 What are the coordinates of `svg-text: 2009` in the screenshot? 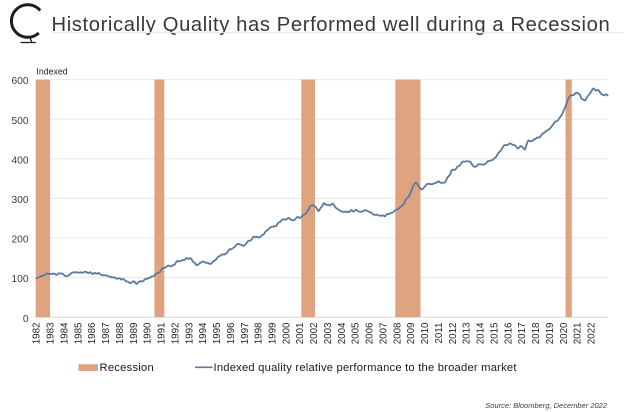 It's located at (411, 334).